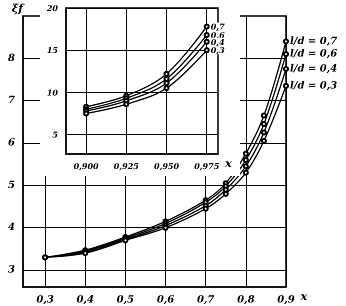 The width and height of the screenshot is (346, 306). What do you see at coordinates (314, 68) in the screenshot?
I see `series-label: l/d = 0,4` at bounding box center [314, 68].